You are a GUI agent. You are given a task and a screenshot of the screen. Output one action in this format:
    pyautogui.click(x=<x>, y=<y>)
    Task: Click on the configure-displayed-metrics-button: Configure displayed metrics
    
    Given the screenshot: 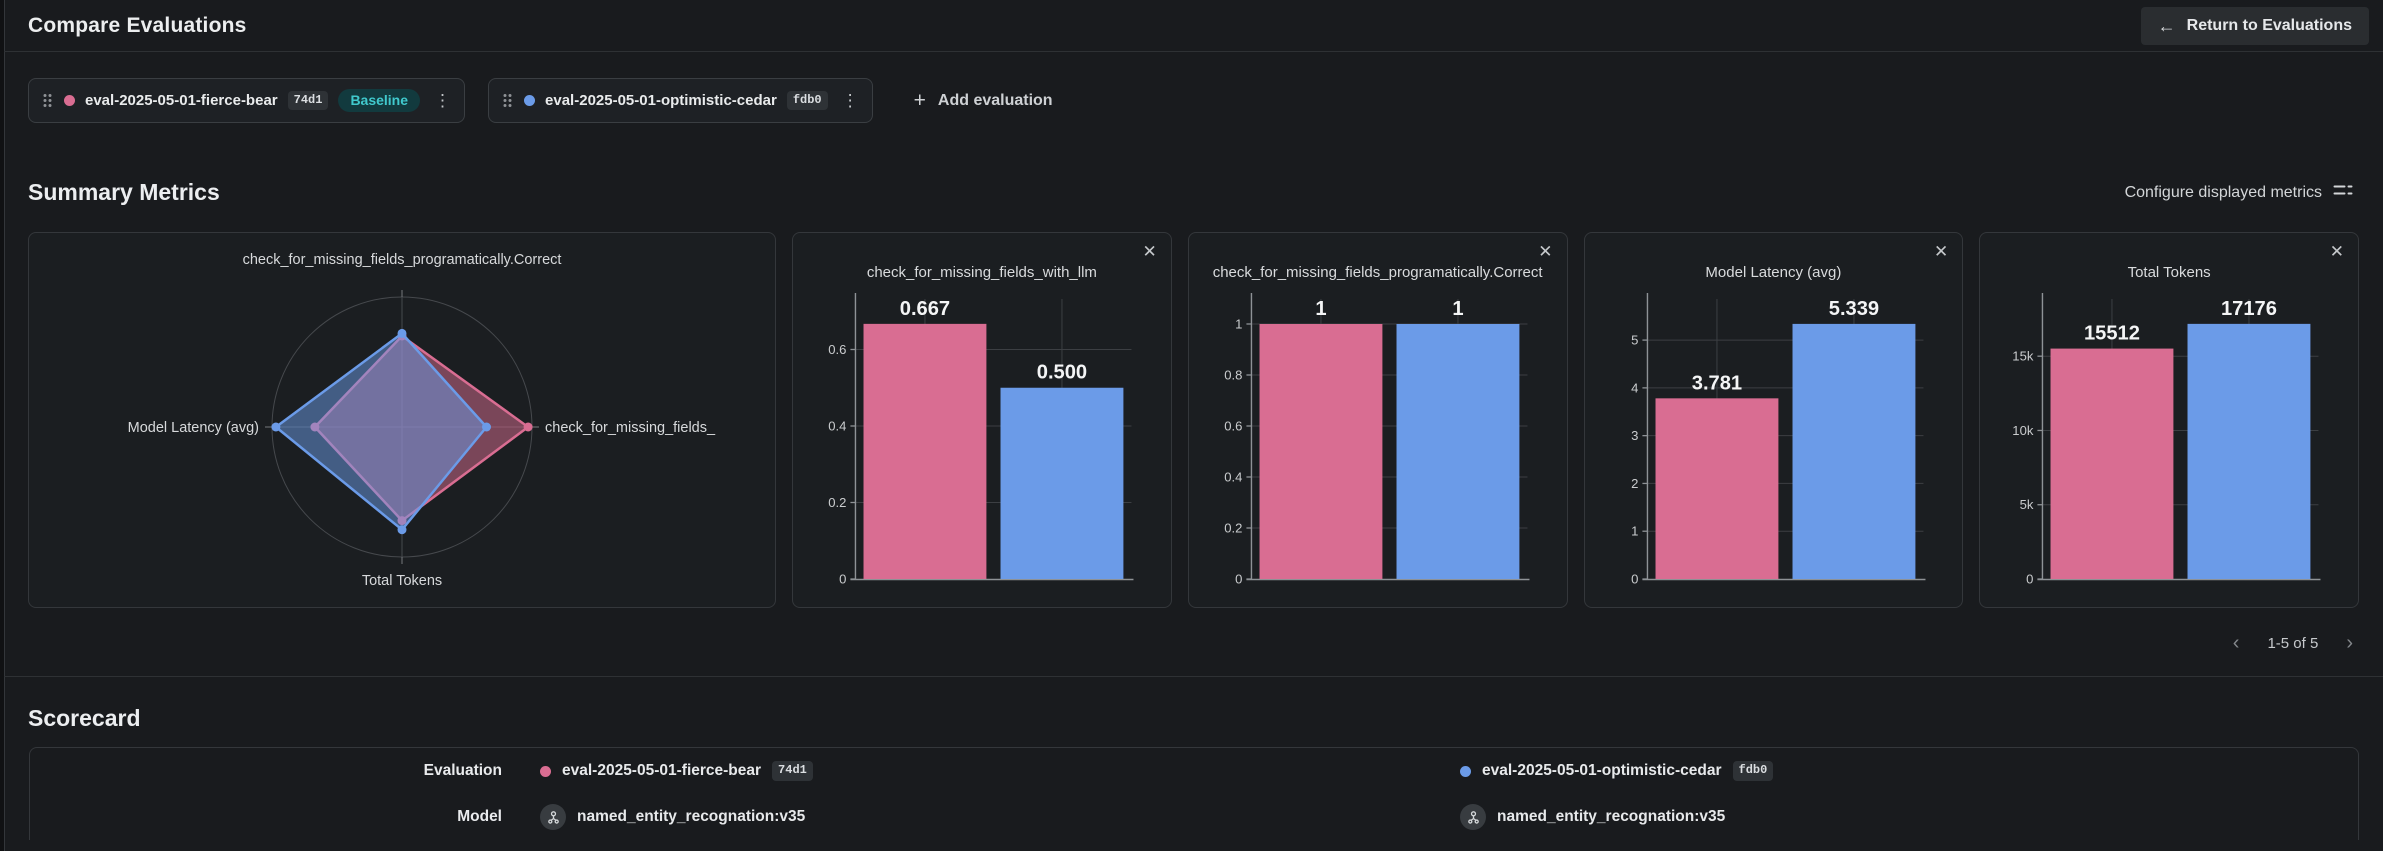 What is the action you would take?
    pyautogui.click(x=2239, y=192)
    